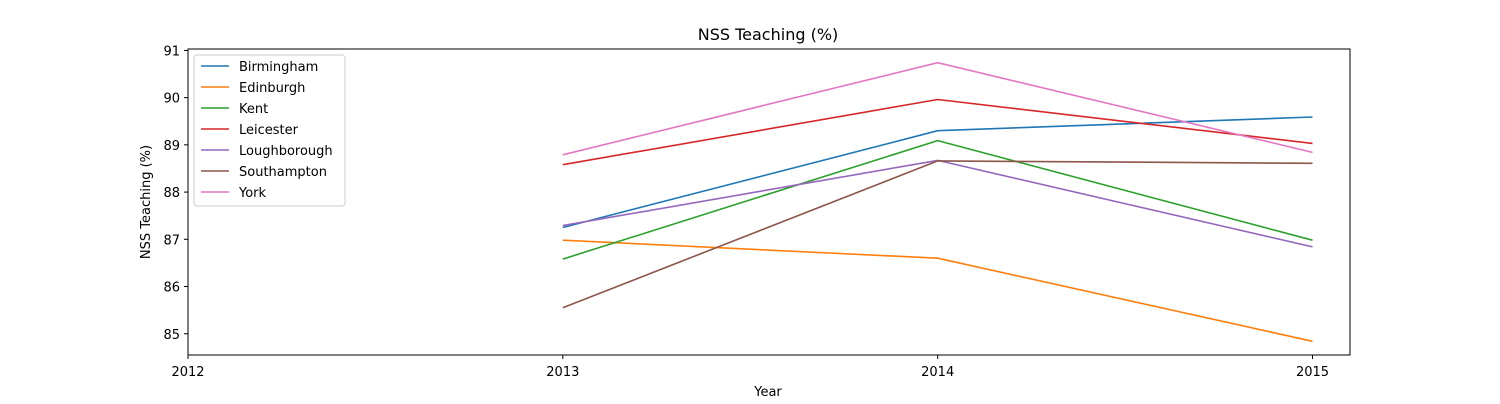  I want to click on x-tick-label: 2012, so click(187, 372).